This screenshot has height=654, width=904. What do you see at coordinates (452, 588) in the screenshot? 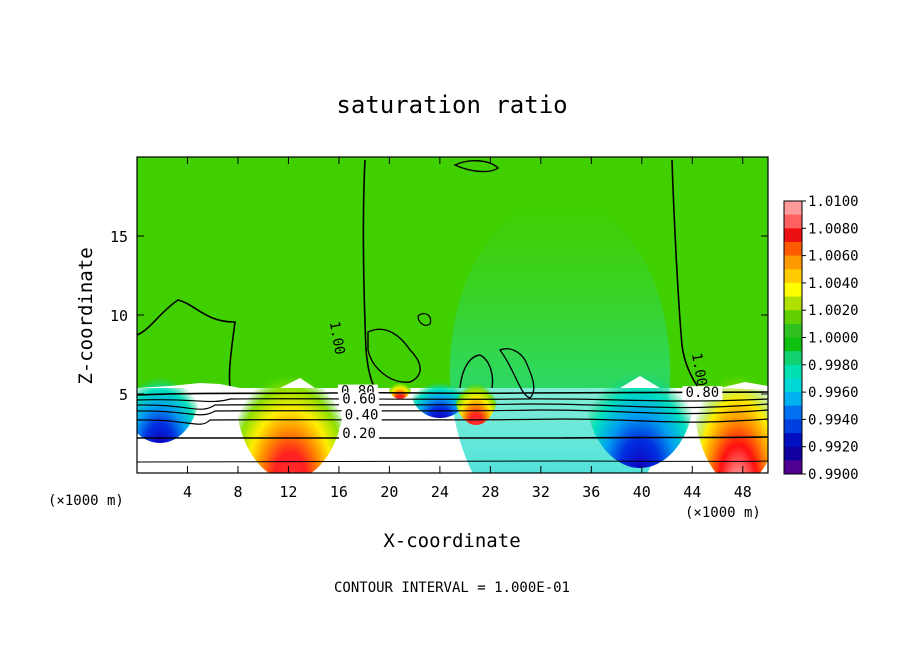
I see `contour-interval-note: CONTOUR INTERVAL = 1.000E-01` at bounding box center [452, 588].